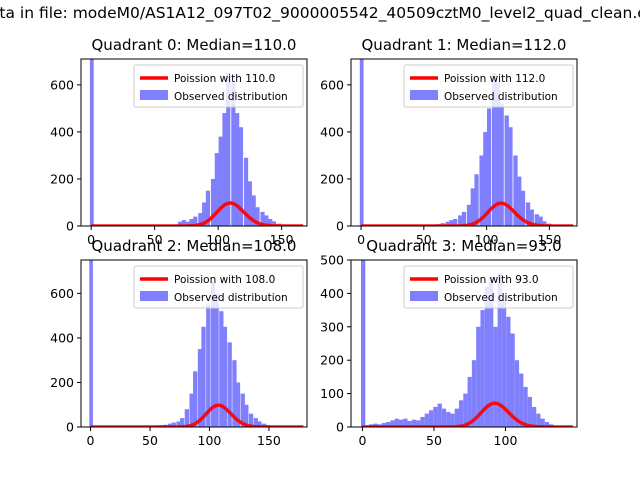 The height and width of the screenshot is (480, 640). Describe the element at coordinates (194, 246) in the screenshot. I see `panel-title: Quadrant 2: Median=108.0` at that location.